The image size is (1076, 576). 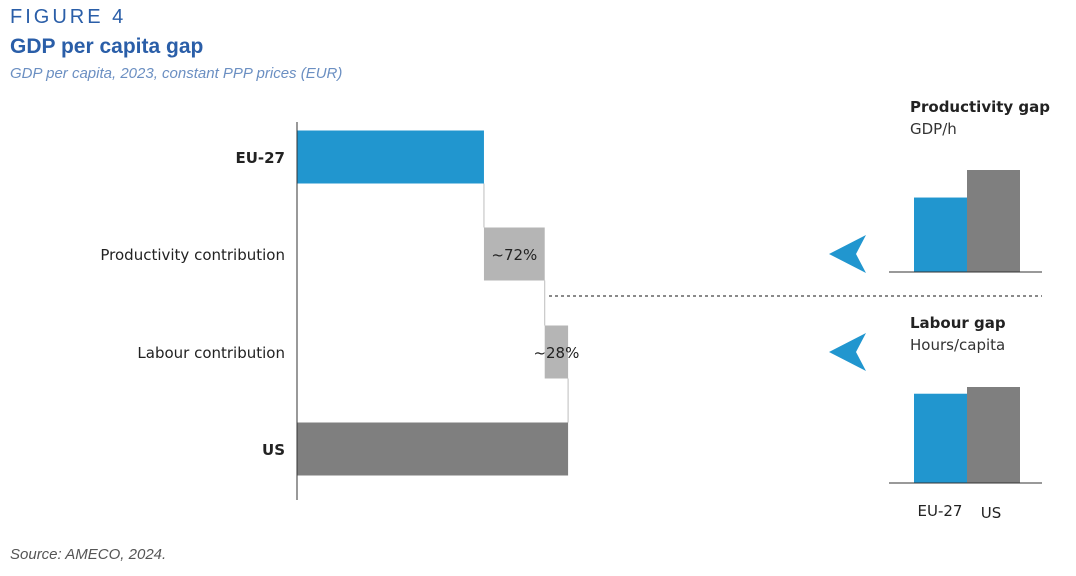 What do you see at coordinates (260, 158) in the screenshot?
I see `waterfall-category-label-0: EU-27` at bounding box center [260, 158].